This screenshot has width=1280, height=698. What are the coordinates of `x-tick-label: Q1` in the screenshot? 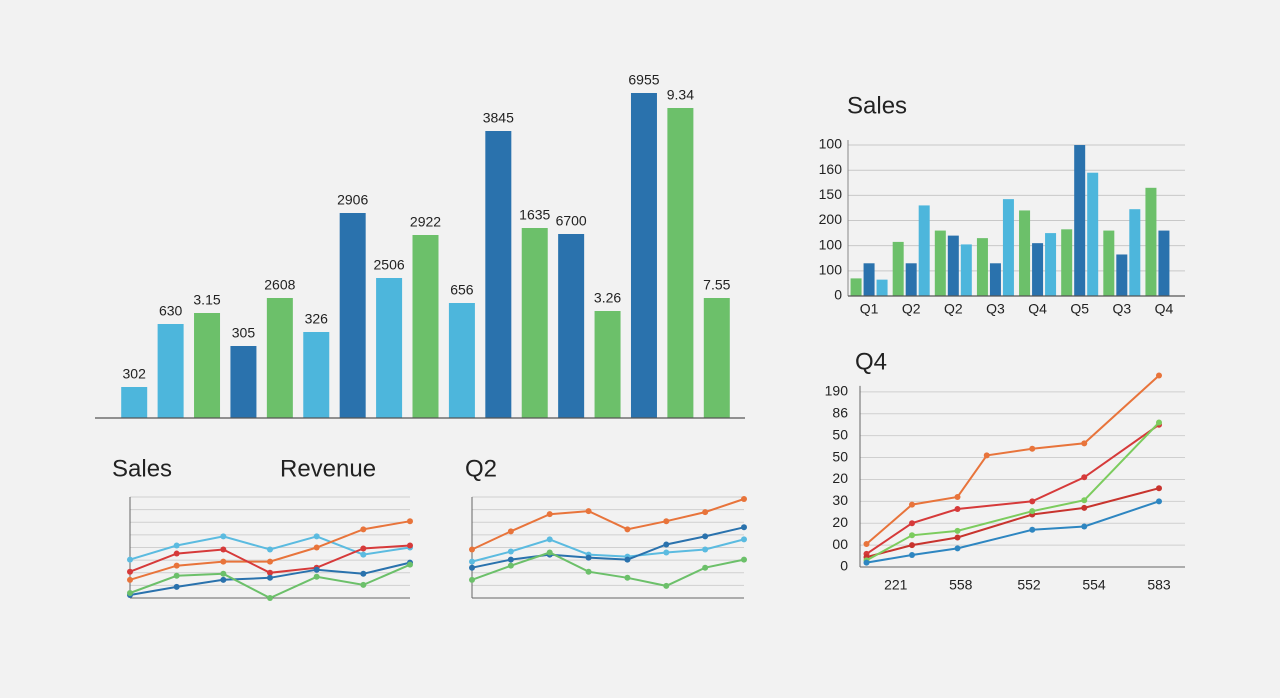 It's located at (869, 309).